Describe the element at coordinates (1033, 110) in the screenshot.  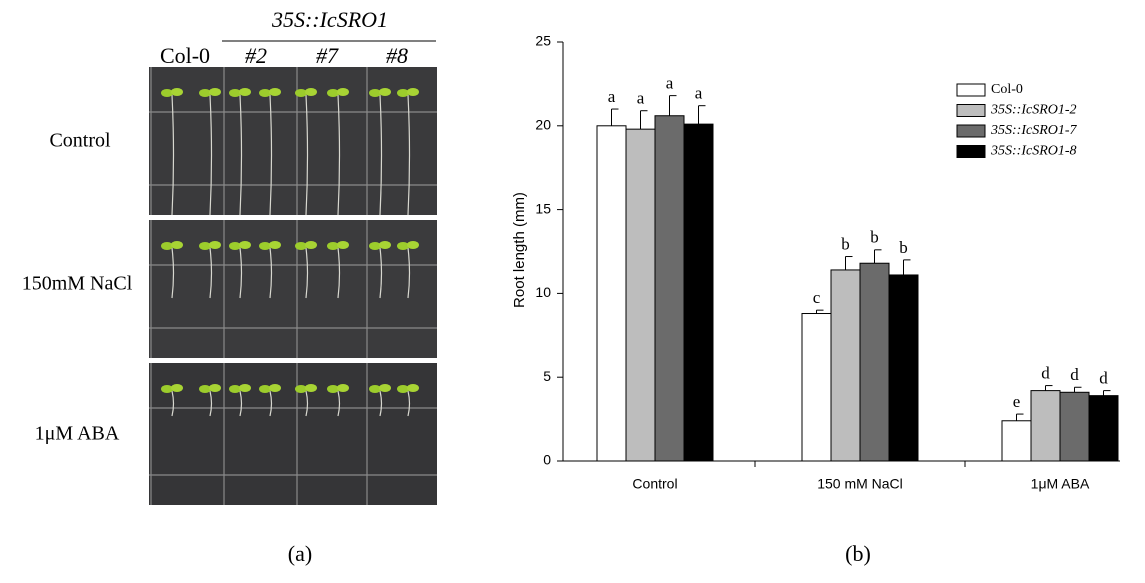
I see `legend-label: 35S::IcSRO1-2` at that location.